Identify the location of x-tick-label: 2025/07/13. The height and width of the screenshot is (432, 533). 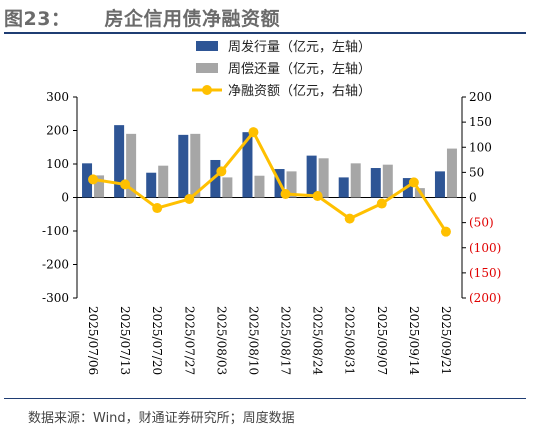
(125, 340).